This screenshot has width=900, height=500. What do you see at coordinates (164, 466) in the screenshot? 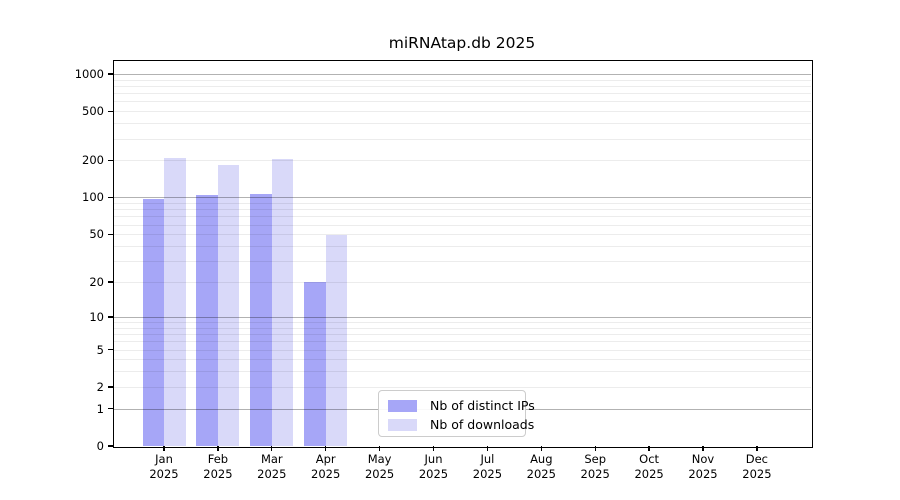
I see `x-tick-label: Jan 2025` at bounding box center [164, 466].